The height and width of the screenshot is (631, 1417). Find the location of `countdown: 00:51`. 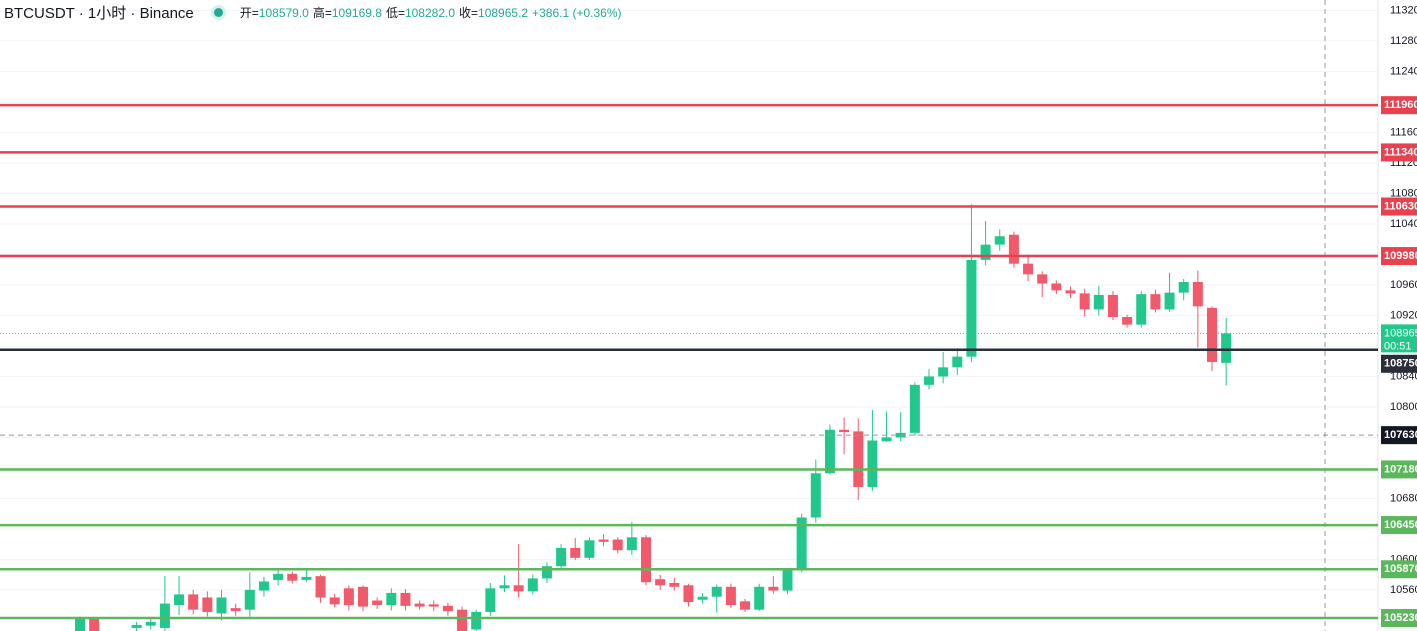

countdown: 00:51 is located at coordinates (1398, 346).